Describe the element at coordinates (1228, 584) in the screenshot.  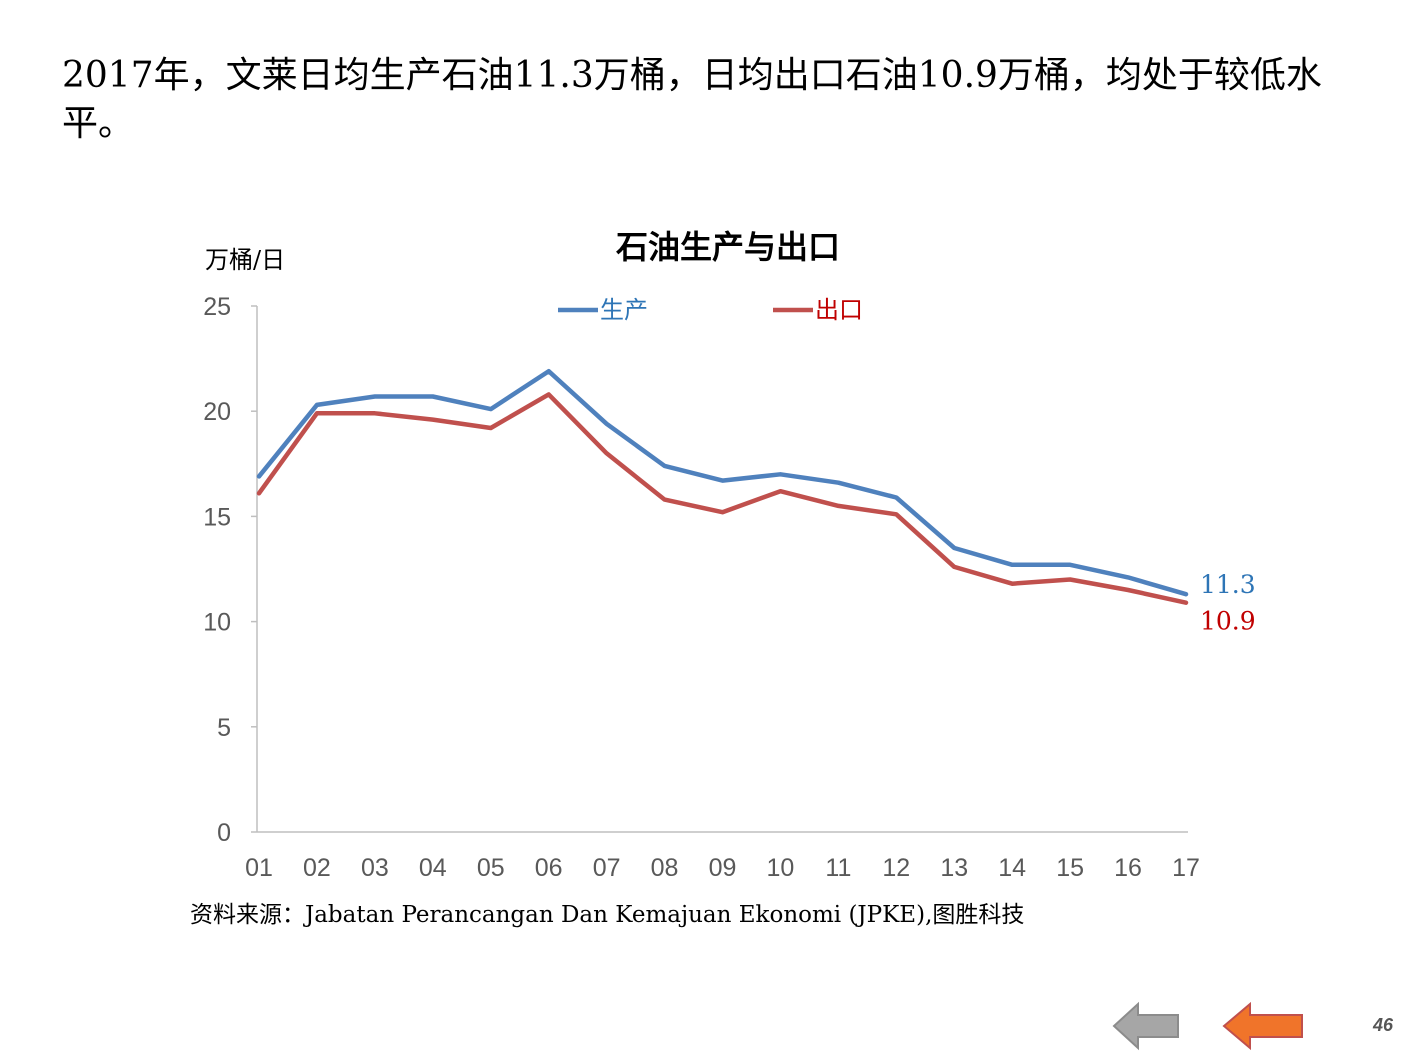
I see `end-value-label: 11.3` at that location.